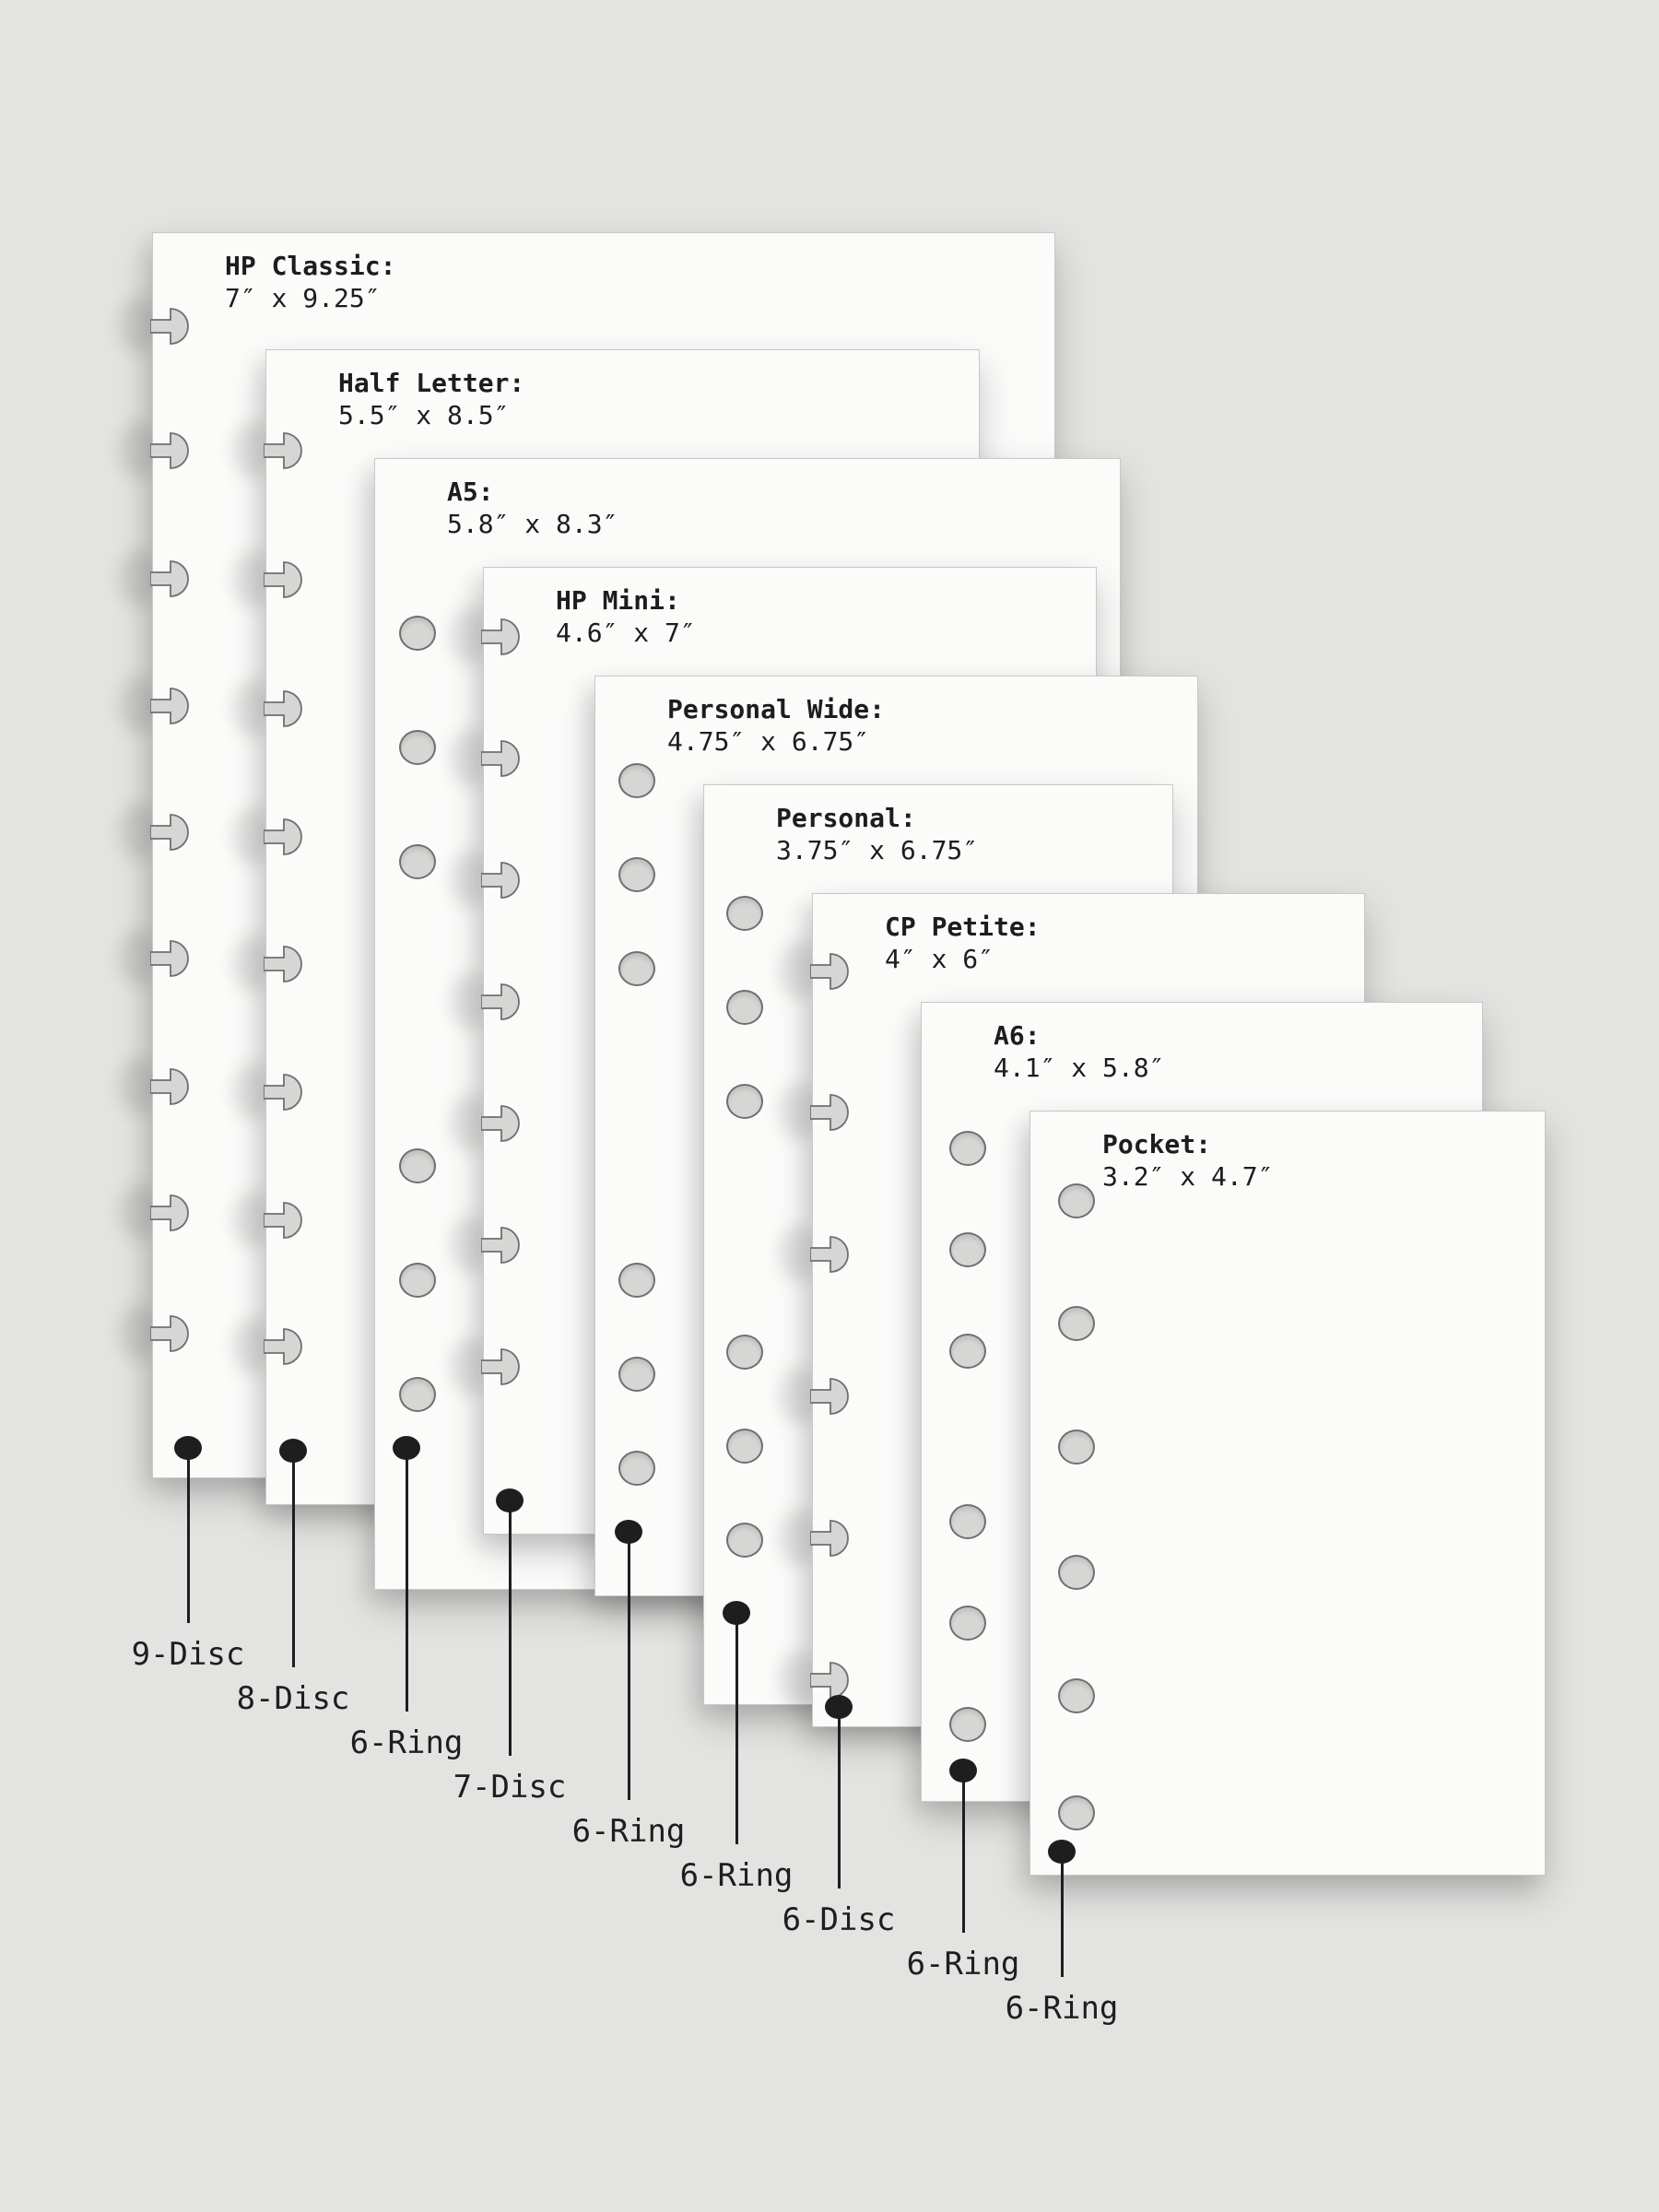 Image resolution: width=1659 pixels, height=2212 pixels. What do you see at coordinates (1079, 1052) in the screenshot?
I see `sheet-label-a6: A6: 4.1″ x 5.8″` at bounding box center [1079, 1052].